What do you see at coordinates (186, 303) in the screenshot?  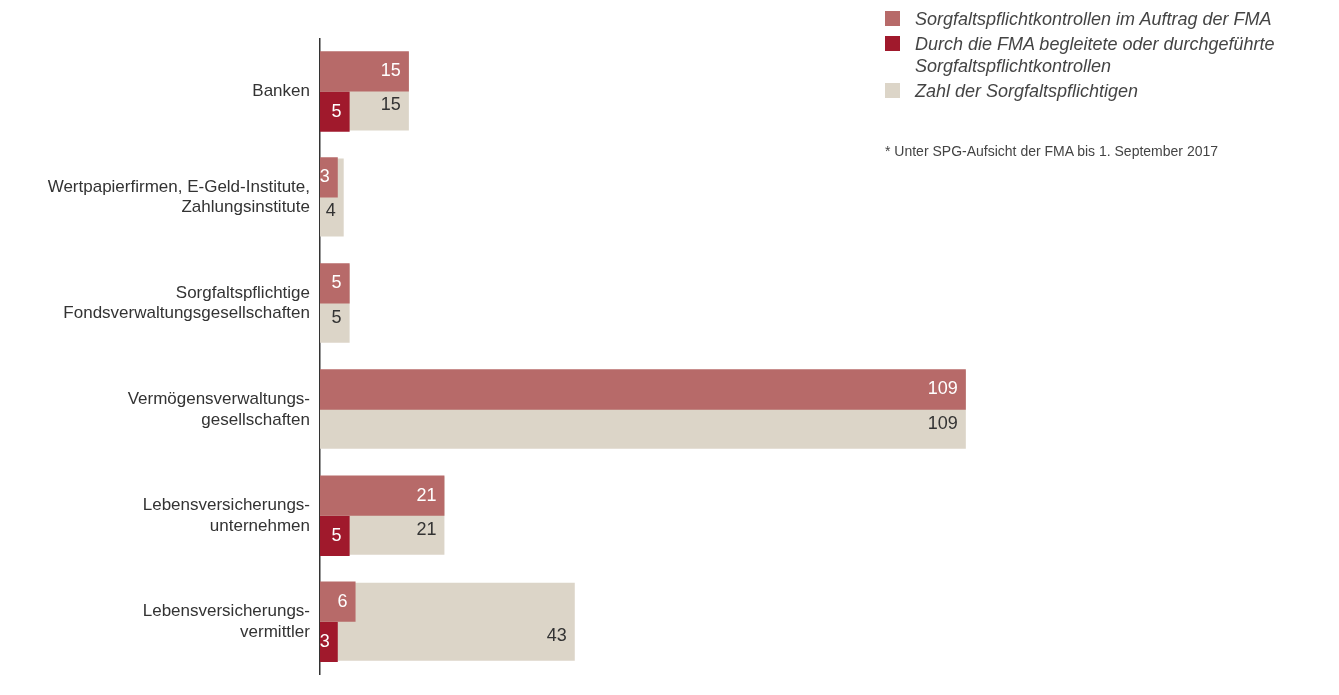 I see `y-tick-label: Sorgfaltspflichtige Fondsverwaltungsgesellschaften` at bounding box center [186, 303].